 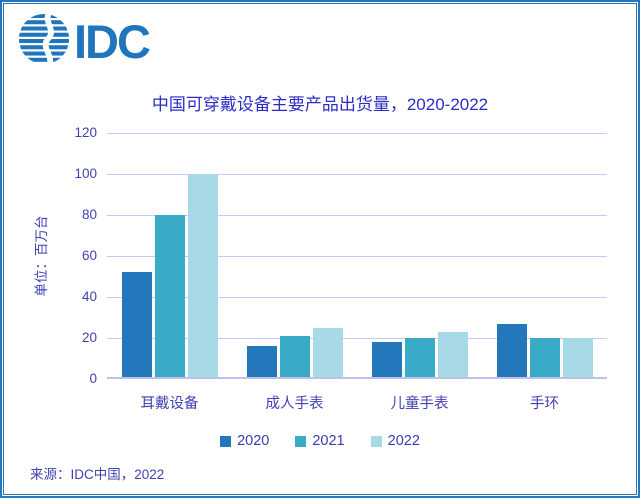 What do you see at coordinates (112, 41) in the screenshot?
I see `idc-logo-text: IDC` at bounding box center [112, 41].